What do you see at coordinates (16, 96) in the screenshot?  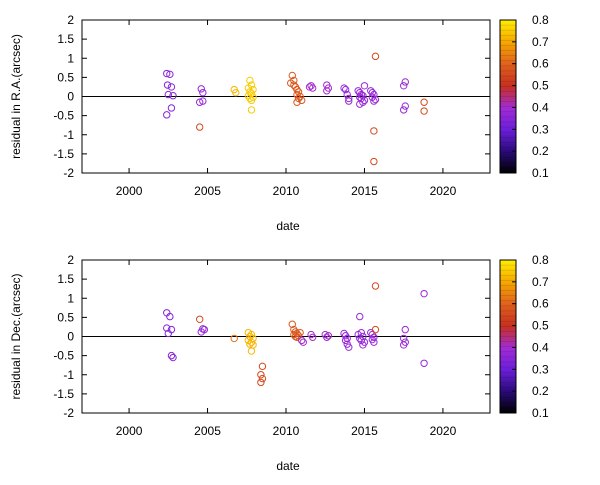 I see `y-axis-label: residual in R.A.(arcsec)` at bounding box center [16, 96].